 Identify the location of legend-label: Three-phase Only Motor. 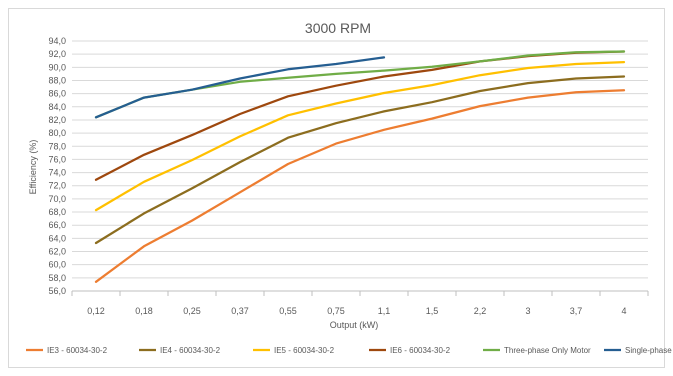
(547, 350).